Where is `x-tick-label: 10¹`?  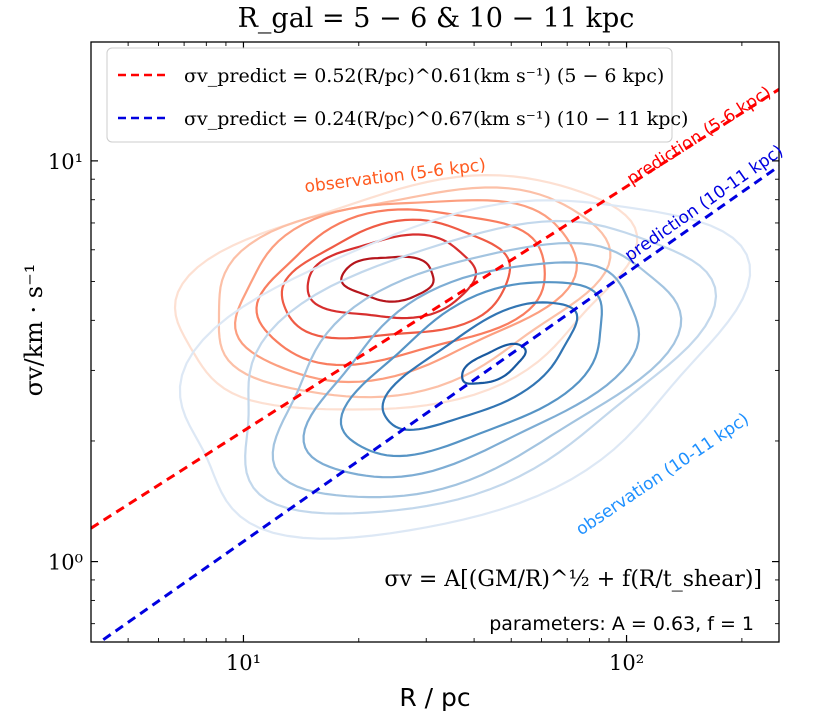
x-tick-label: 10¹ is located at coordinates (243, 663).